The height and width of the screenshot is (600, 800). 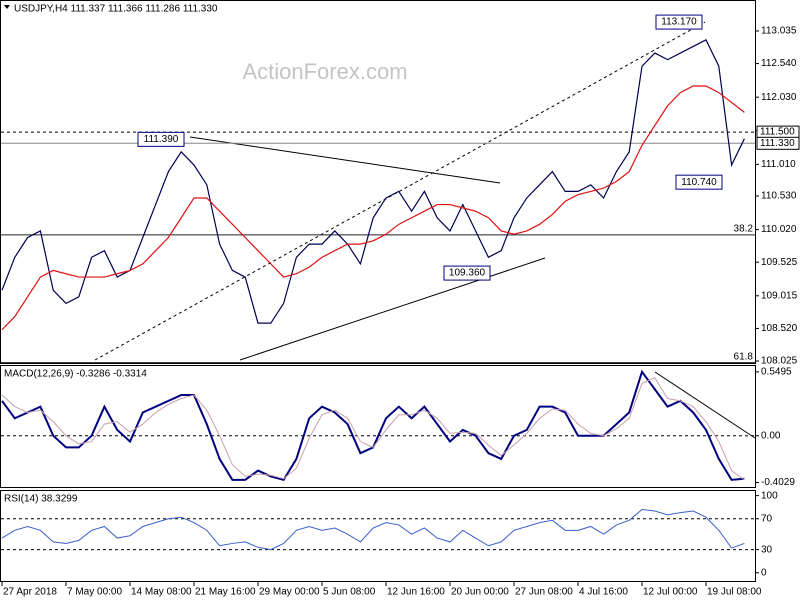 What do you see at coordinates (779, 361) in the screenshot?
I see `y-tick-label: 108.025` at bounding box center [779, 361].